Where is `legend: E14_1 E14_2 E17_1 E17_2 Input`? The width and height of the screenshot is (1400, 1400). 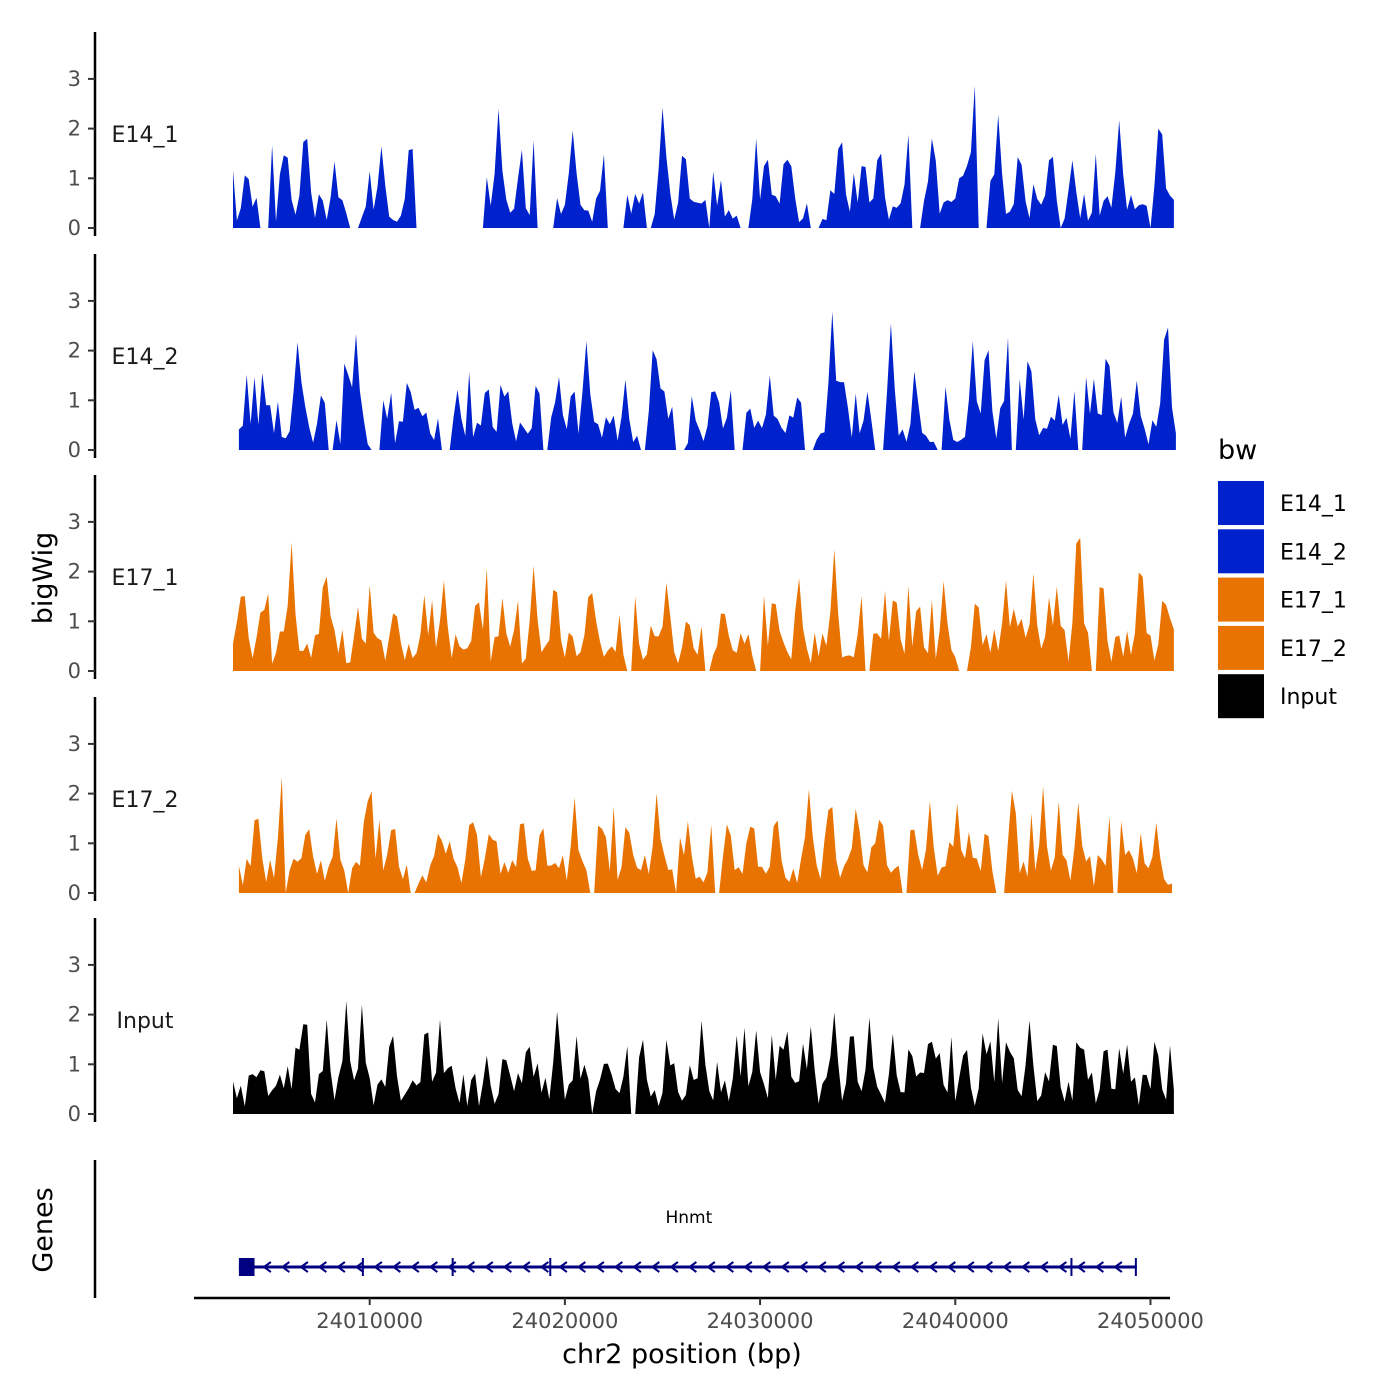
legend: E14_1 E14_2 E17_1 E17_2 Input is located at coordinates (1282, 600).